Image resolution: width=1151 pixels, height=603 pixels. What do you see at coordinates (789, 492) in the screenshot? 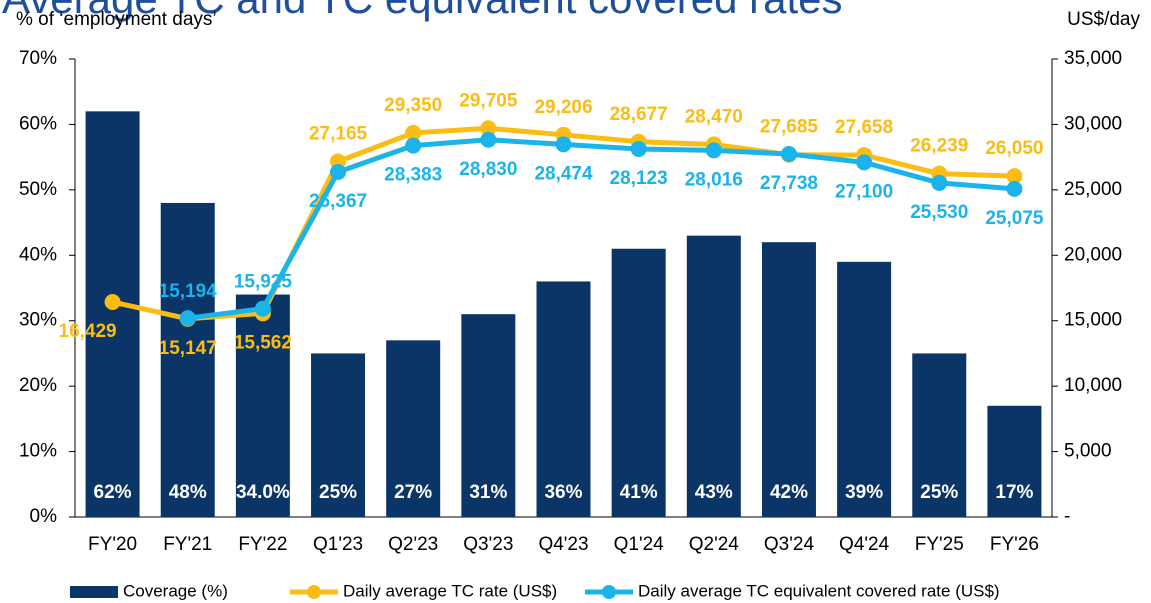
I see `bar-label: 42%` at bounding box center [789, 492].